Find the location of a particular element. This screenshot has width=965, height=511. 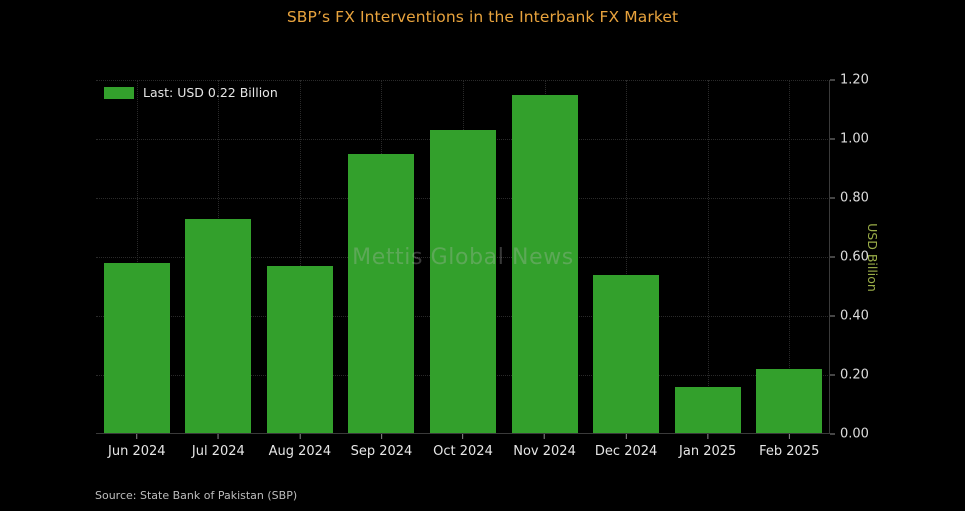

y-axis-tick: 0.80 is located at coordinates (849, 198).